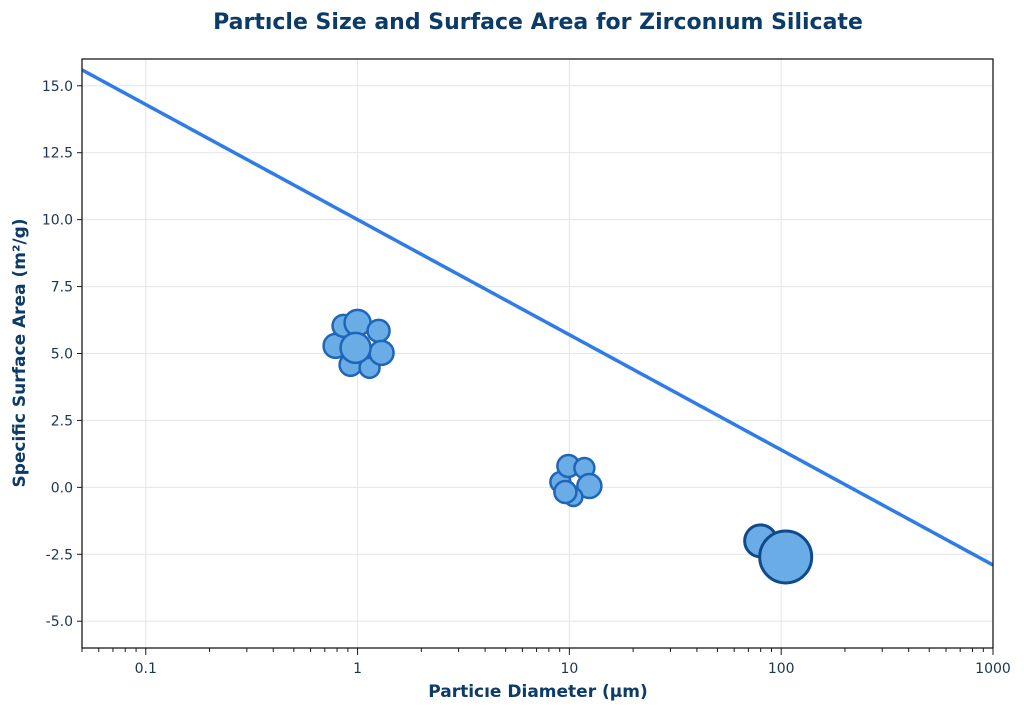 The image size is (1024, 712). Describe the element at coordinates (20, 352) in the screenshot. I see `y-axis-title: Specific Surface Area (m²/g)` at that location.